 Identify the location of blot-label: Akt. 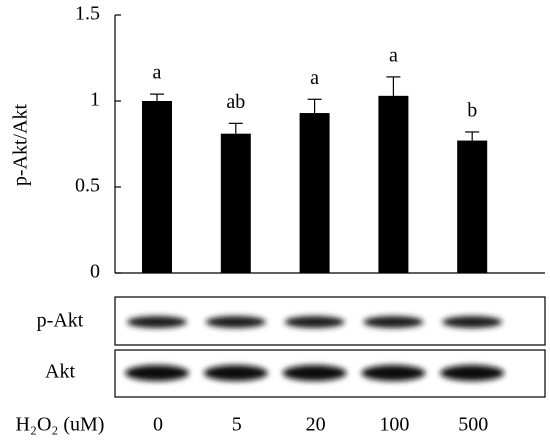
(60, 372).